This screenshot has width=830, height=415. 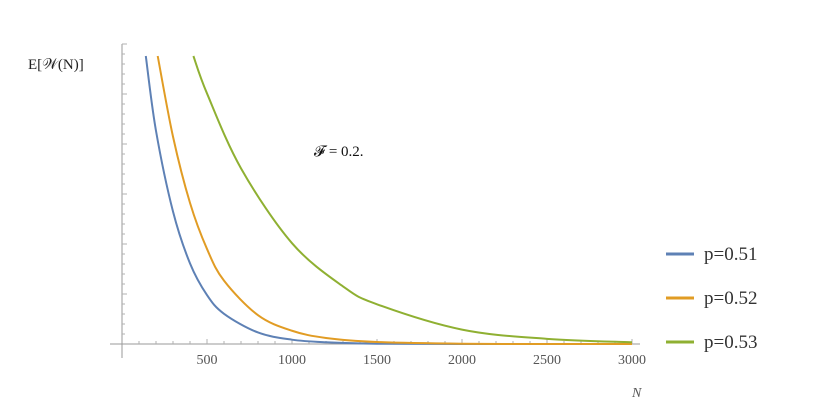 What do you see at coordinates (339, 152) in the screenshot?
I see `annotation-f-value: 𝓕 = 0.2.` at bounding box center [339, 152].